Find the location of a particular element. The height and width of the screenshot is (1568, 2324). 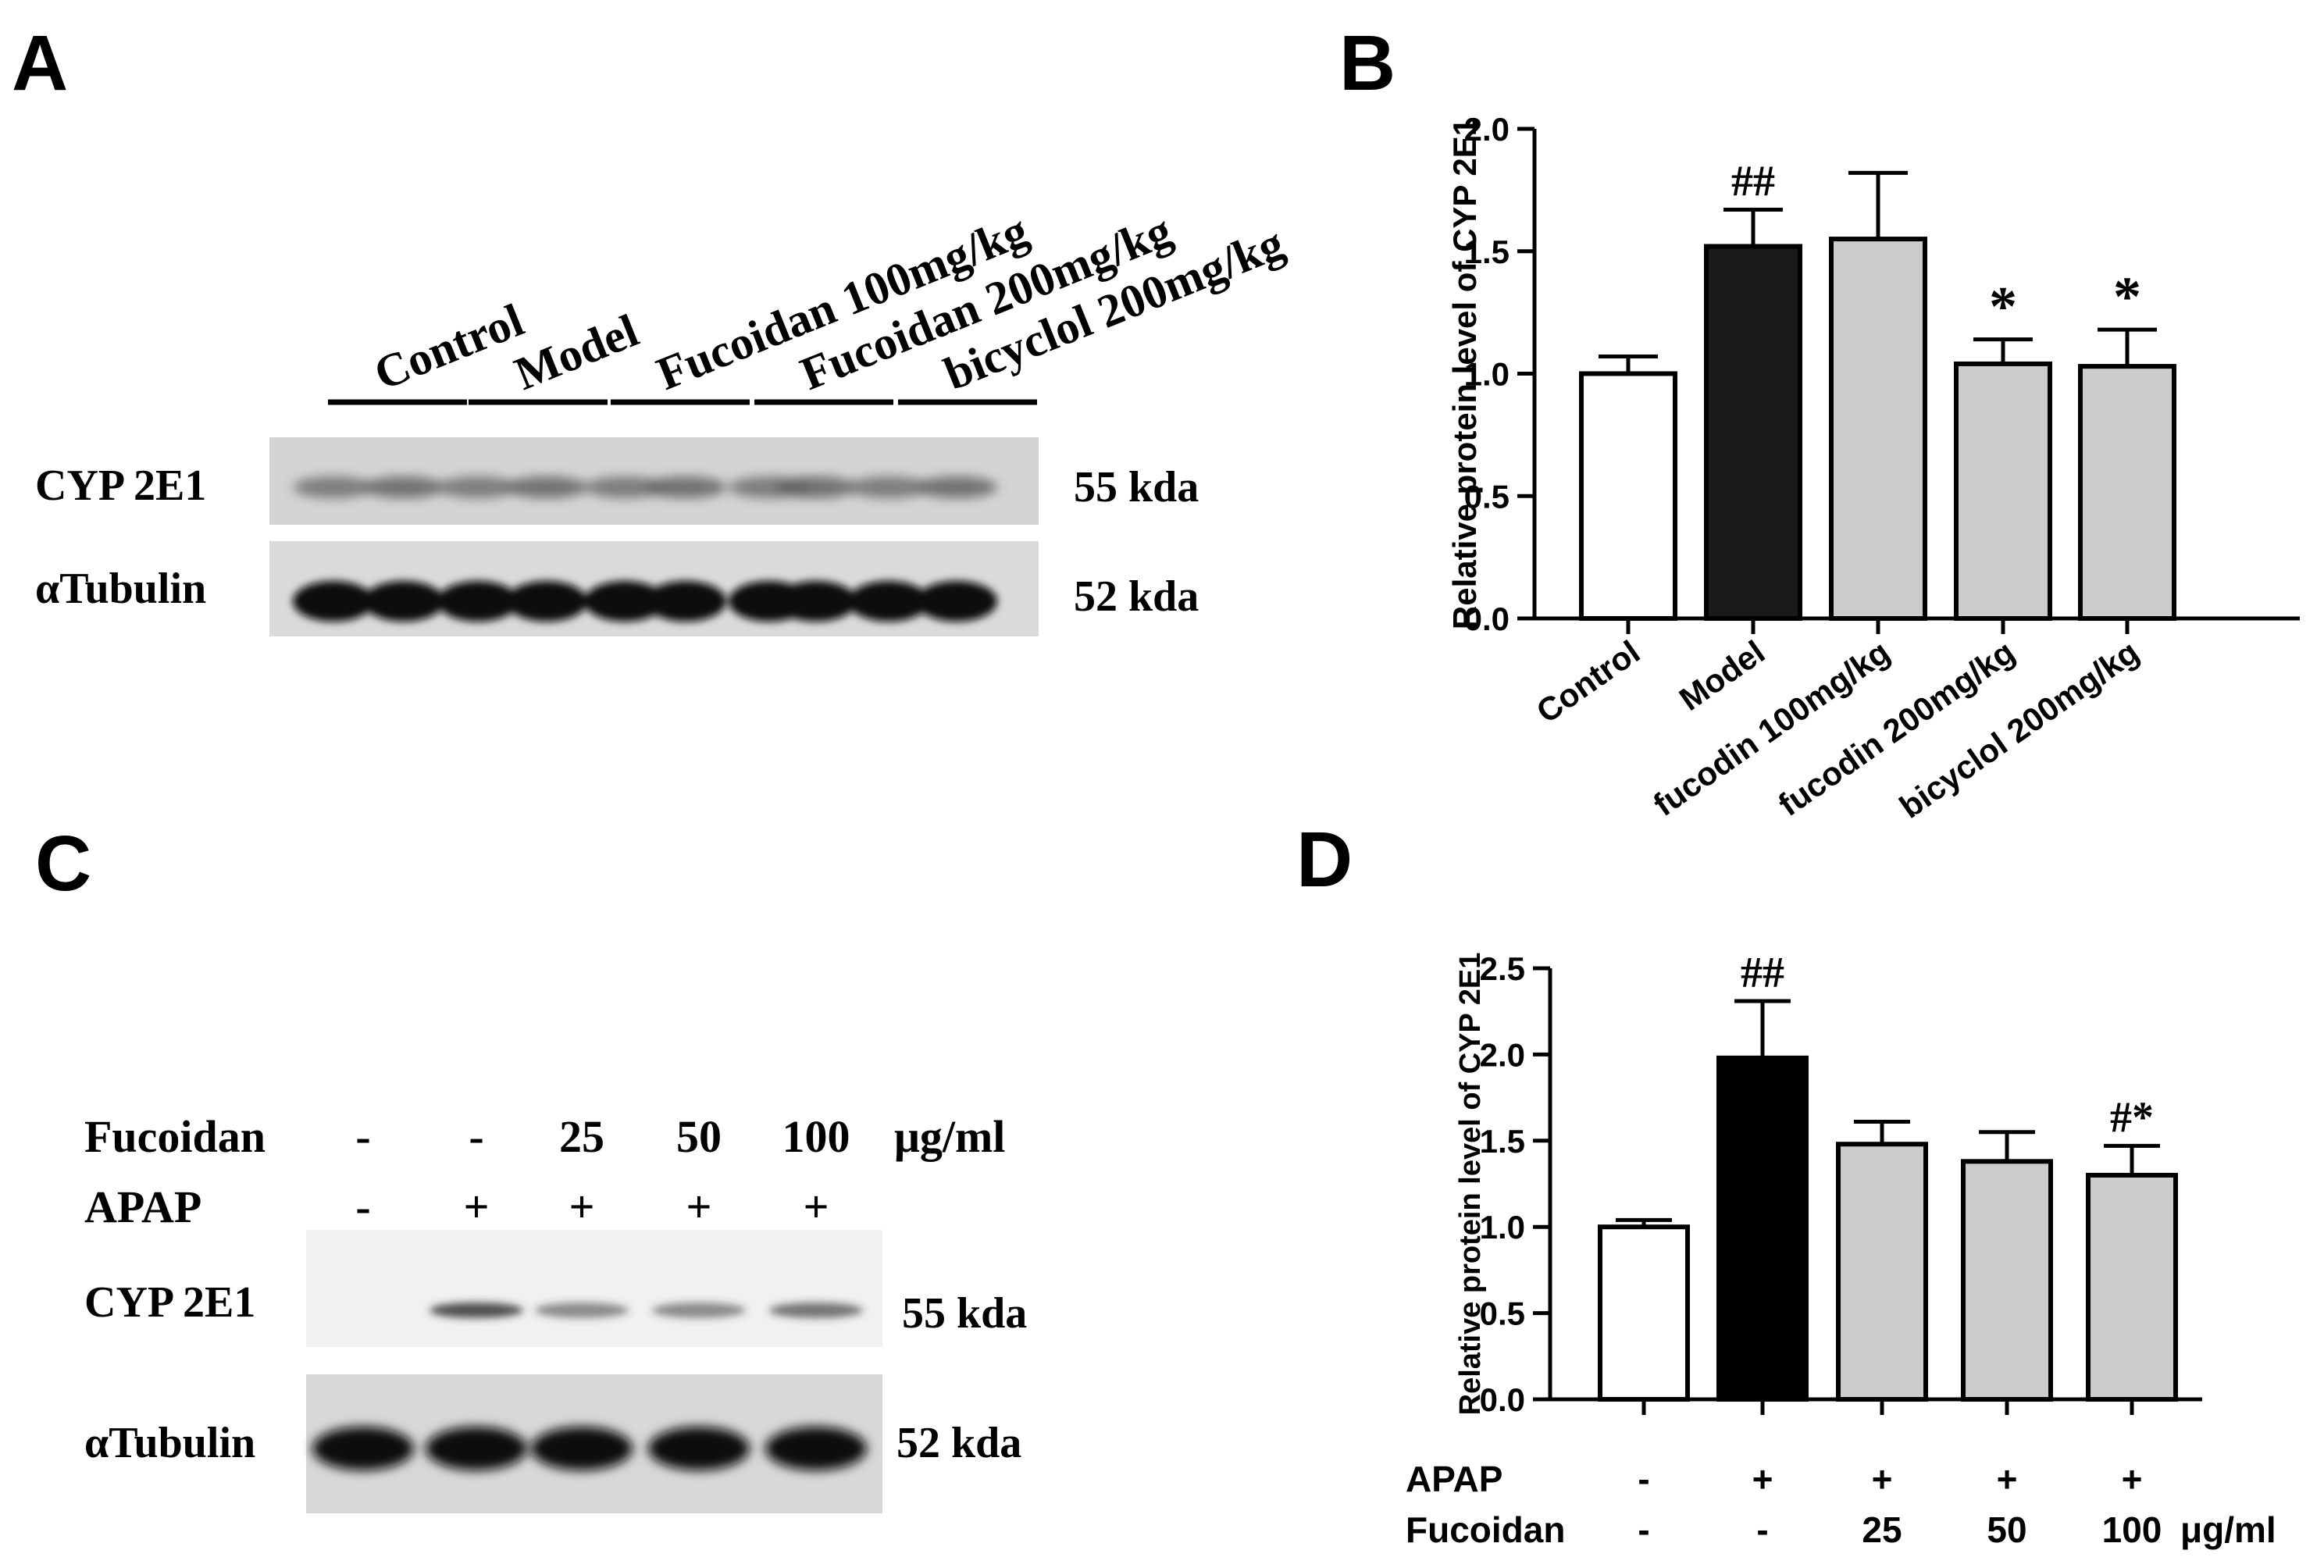

panel-letter-d: D is located at coordinates (1324, 859).